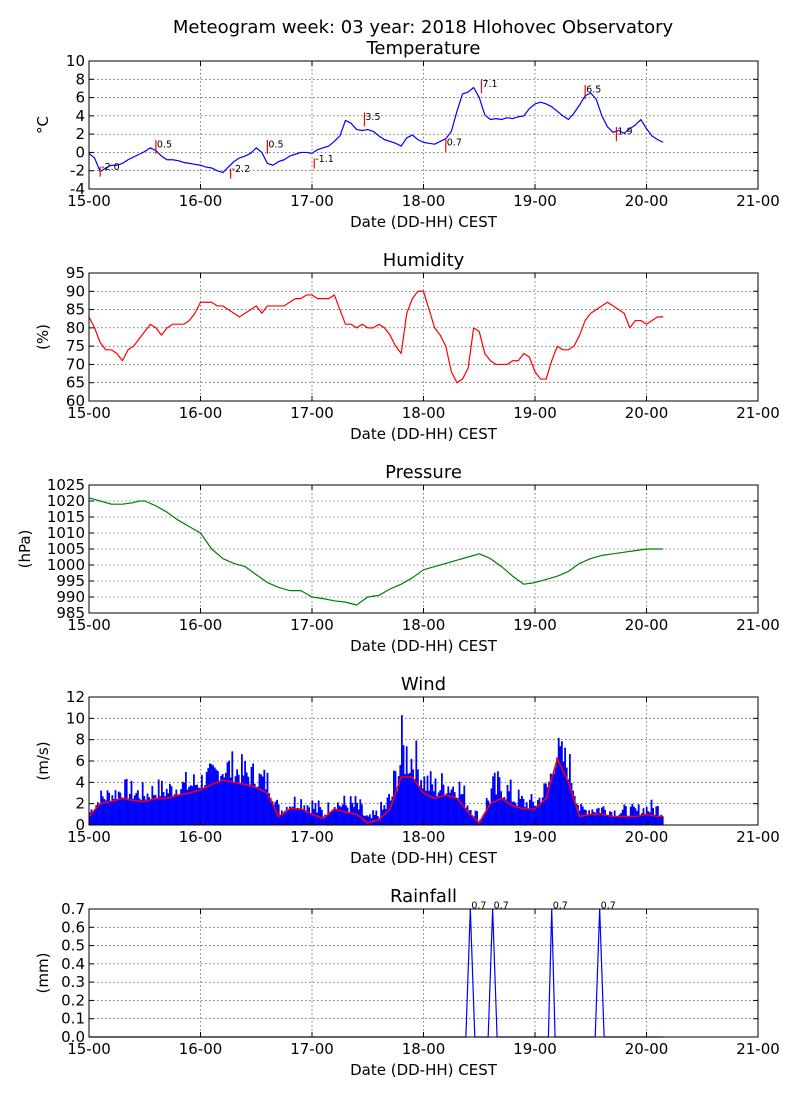 The image size is (800, 1104). What do you see at coordinates (647, 413) in the screenshot?
I see `humidity-x-tick-label: 20-00` at bounding box center [647, 413].